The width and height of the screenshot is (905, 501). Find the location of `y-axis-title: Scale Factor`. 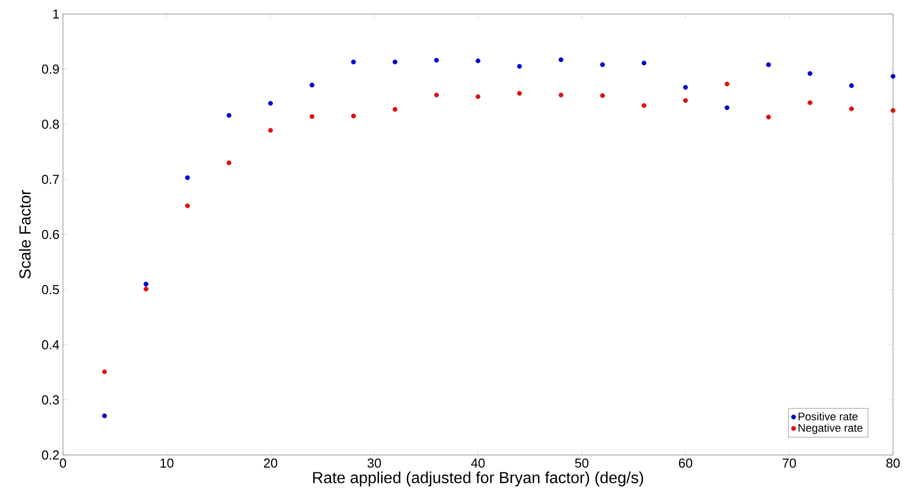

y-axis-title: Scale Factor is located at coordinates (24, 234).